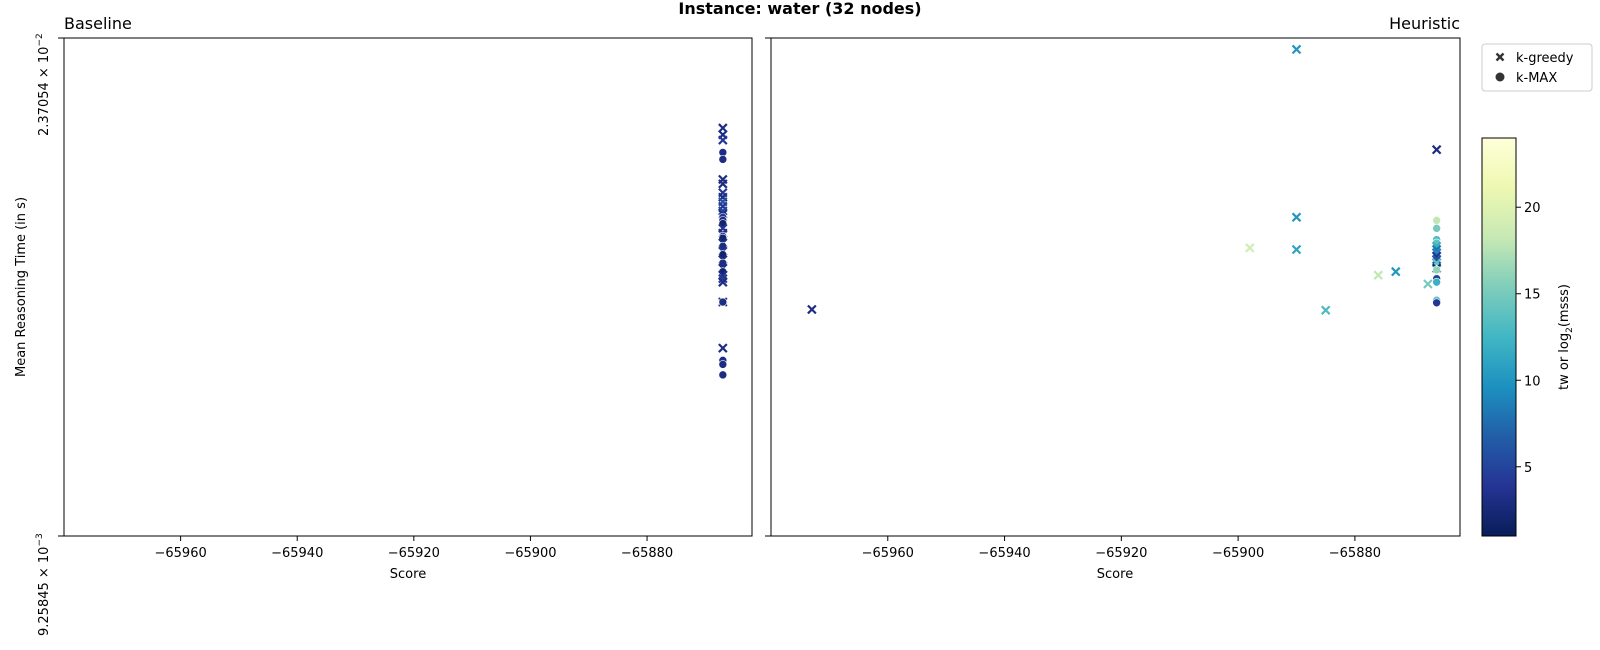  I want to click on legend: k-greedy k-MAX, so click(1537, 67).